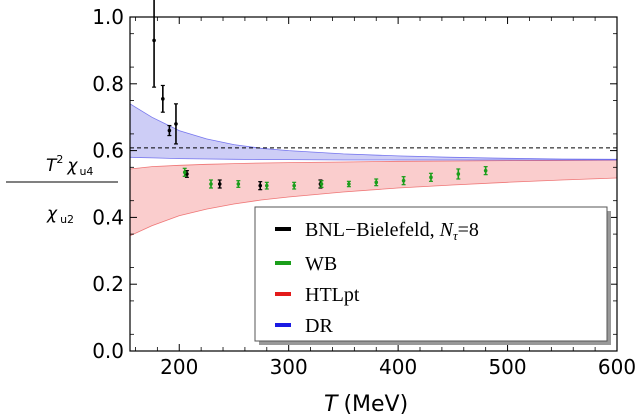 This screenshot has width=641, height=418. Describe the element at coordinates (108, 17) in the screenshot. I see `y-tick-label: 1.0` at that location.